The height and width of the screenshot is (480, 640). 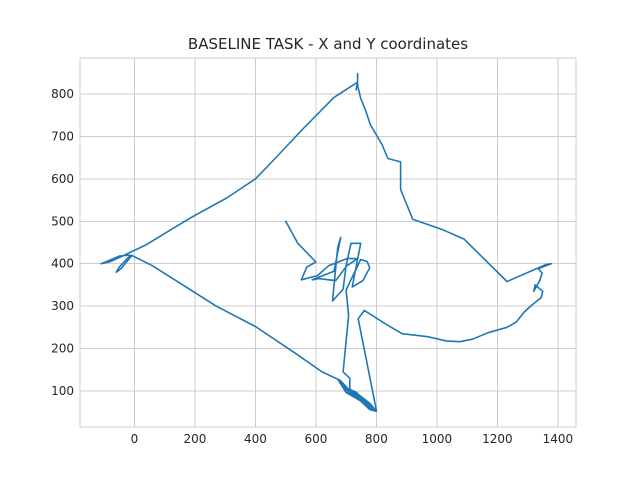 I want to click on y-tick-label: 500, so click(x=62, y=221).